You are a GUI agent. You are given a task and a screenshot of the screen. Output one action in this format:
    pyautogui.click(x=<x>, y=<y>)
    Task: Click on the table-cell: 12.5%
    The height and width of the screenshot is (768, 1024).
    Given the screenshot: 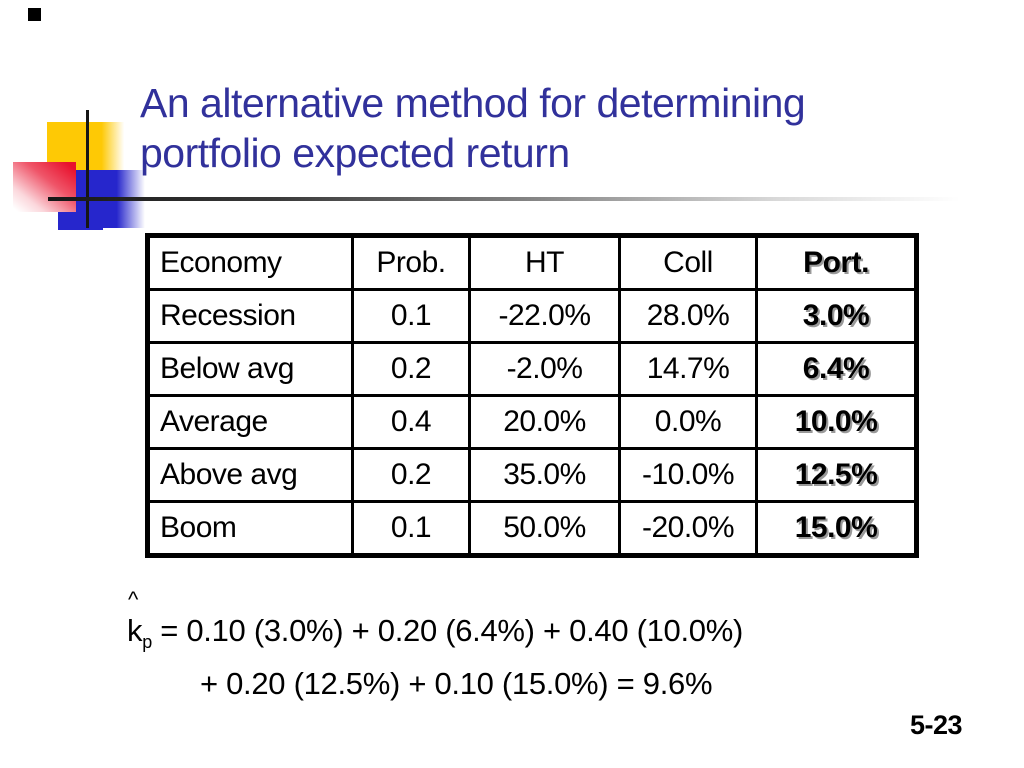 What is the action you would take?
    pyautogui.click(x=836, y=475)
    